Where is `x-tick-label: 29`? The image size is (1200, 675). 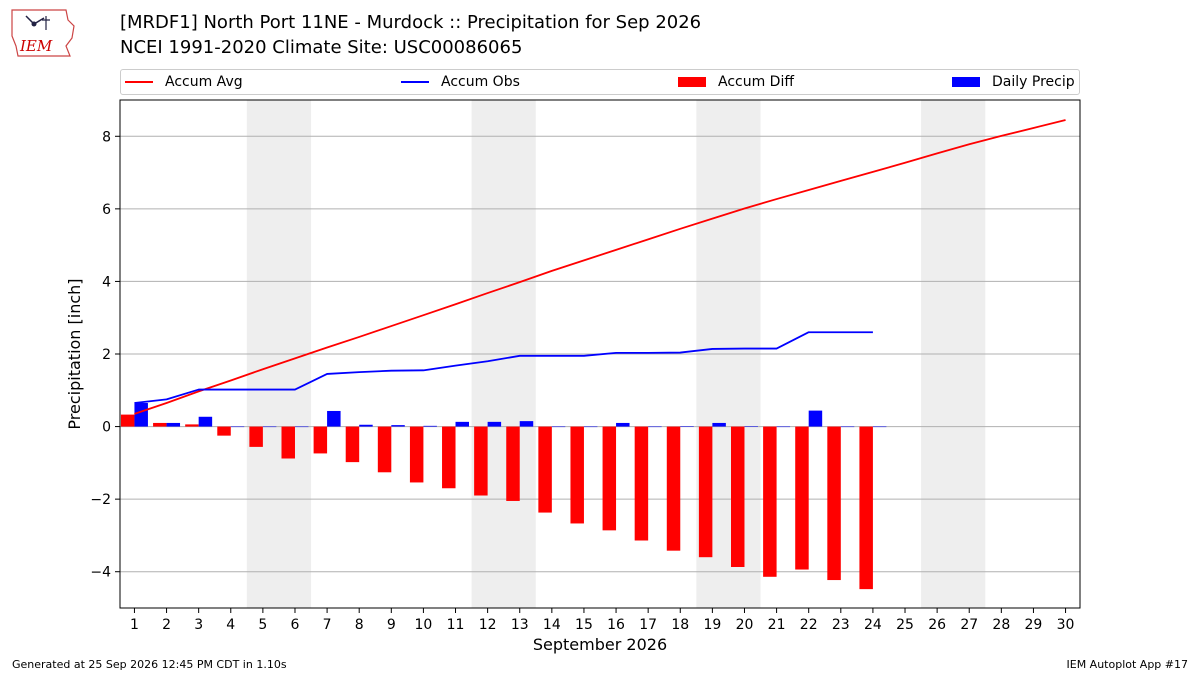
x-tick-label: 29 is located at coordinates (1034, 625).